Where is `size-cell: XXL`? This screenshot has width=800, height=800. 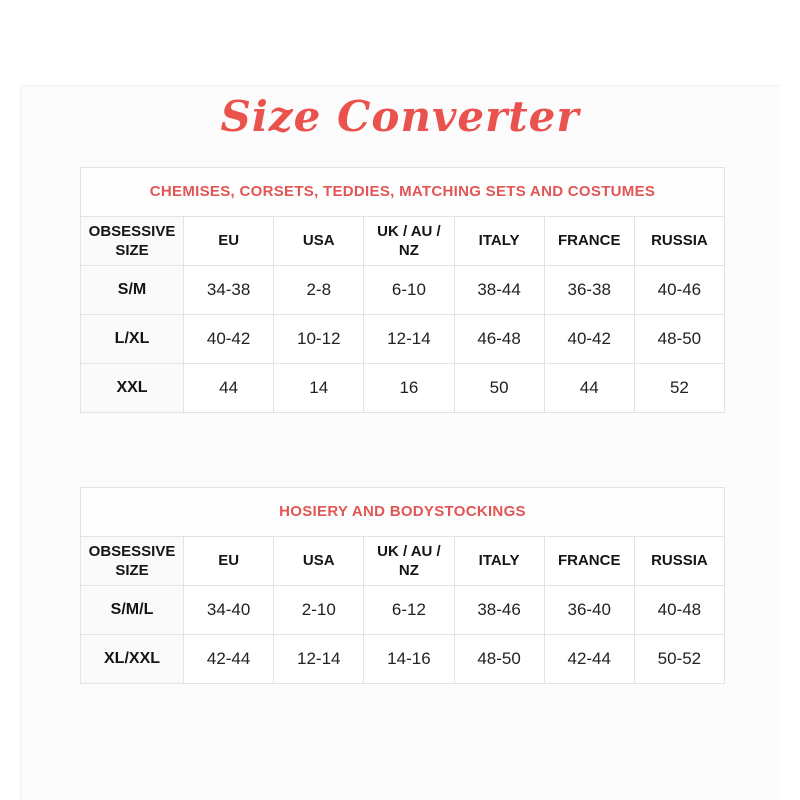 size-cell: XXL is located at coordinates (132, 388).